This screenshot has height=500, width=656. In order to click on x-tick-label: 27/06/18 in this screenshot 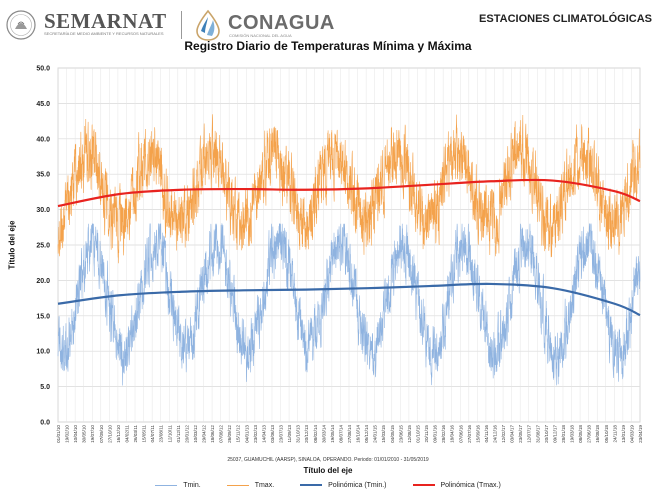, I will do `click(589, 434)`.